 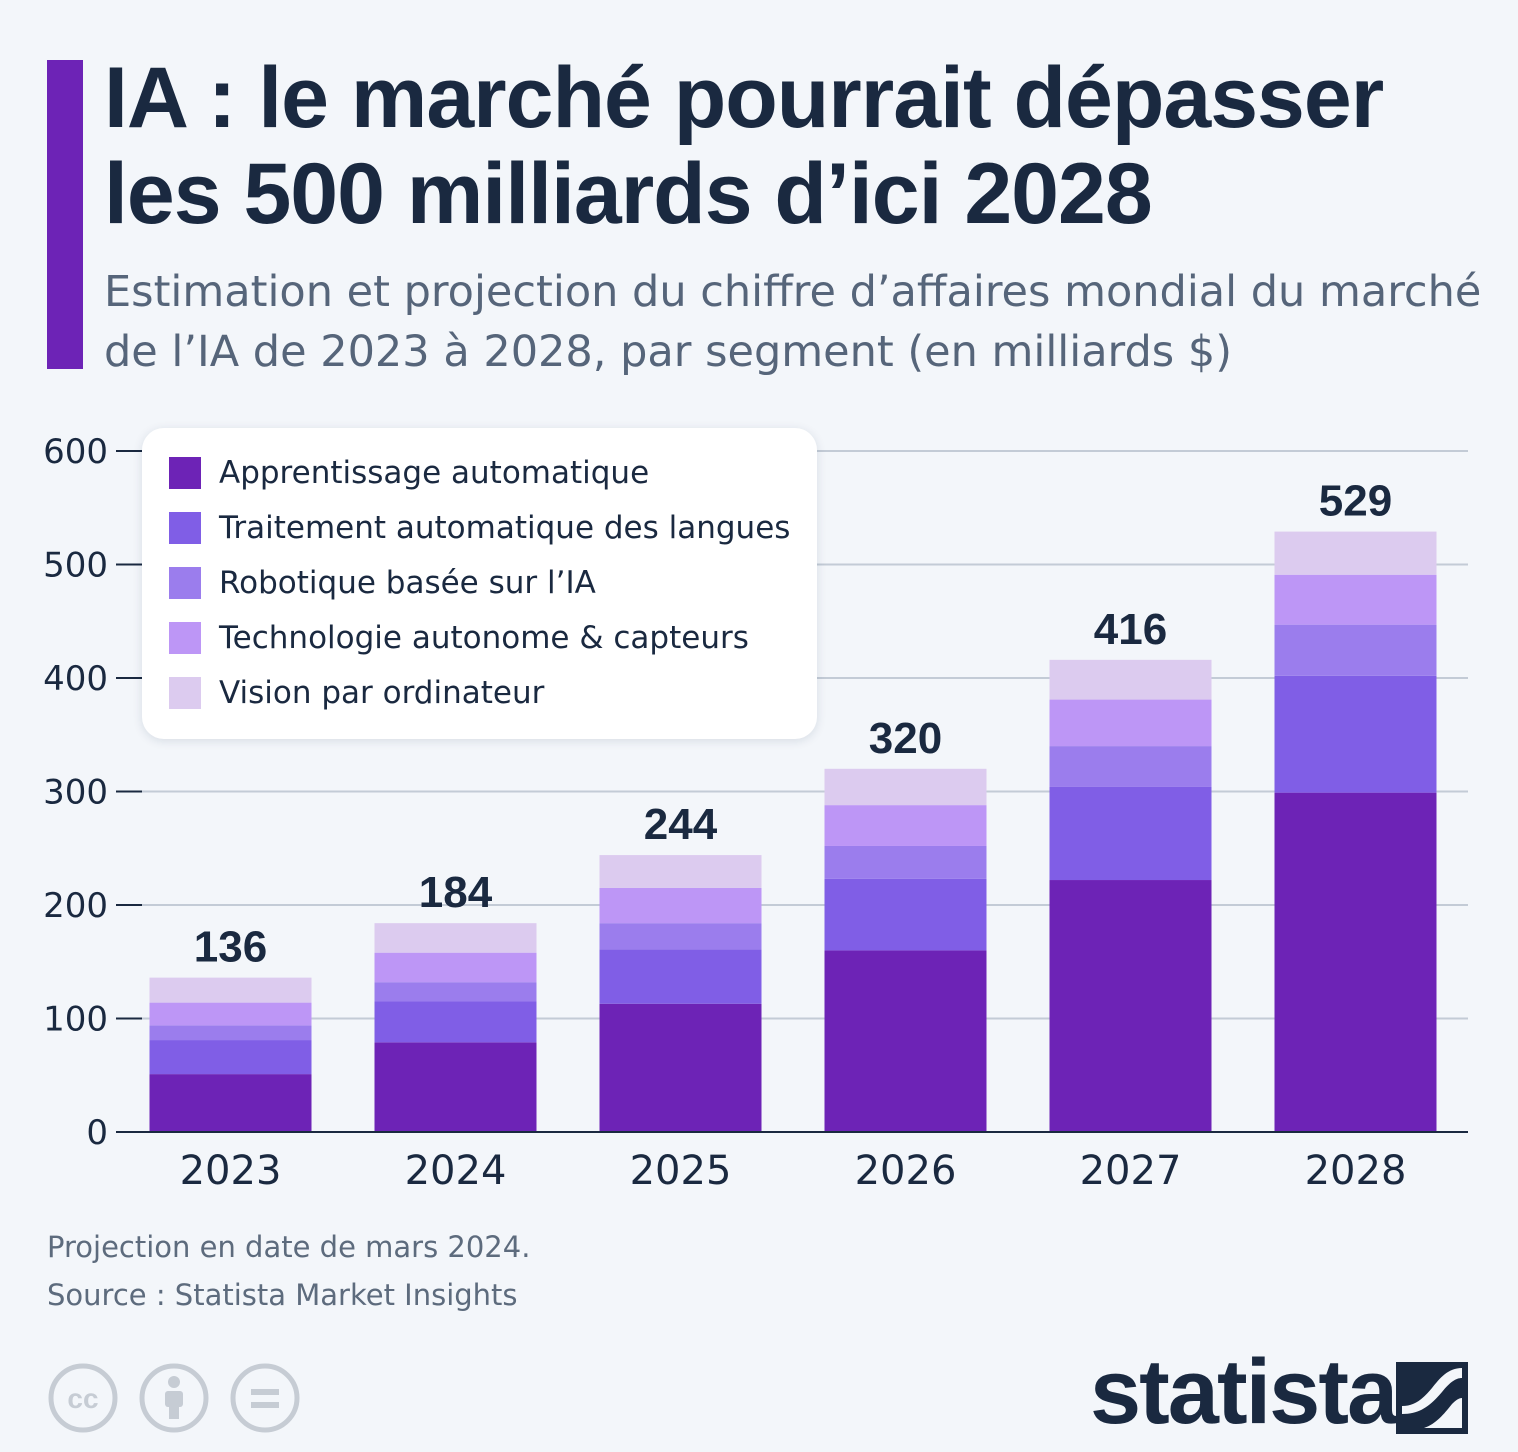 What do you see at coordinates (230, 947) in the screenshot?
I see `bar-total-label: 136` at bounding box center [230, 947].